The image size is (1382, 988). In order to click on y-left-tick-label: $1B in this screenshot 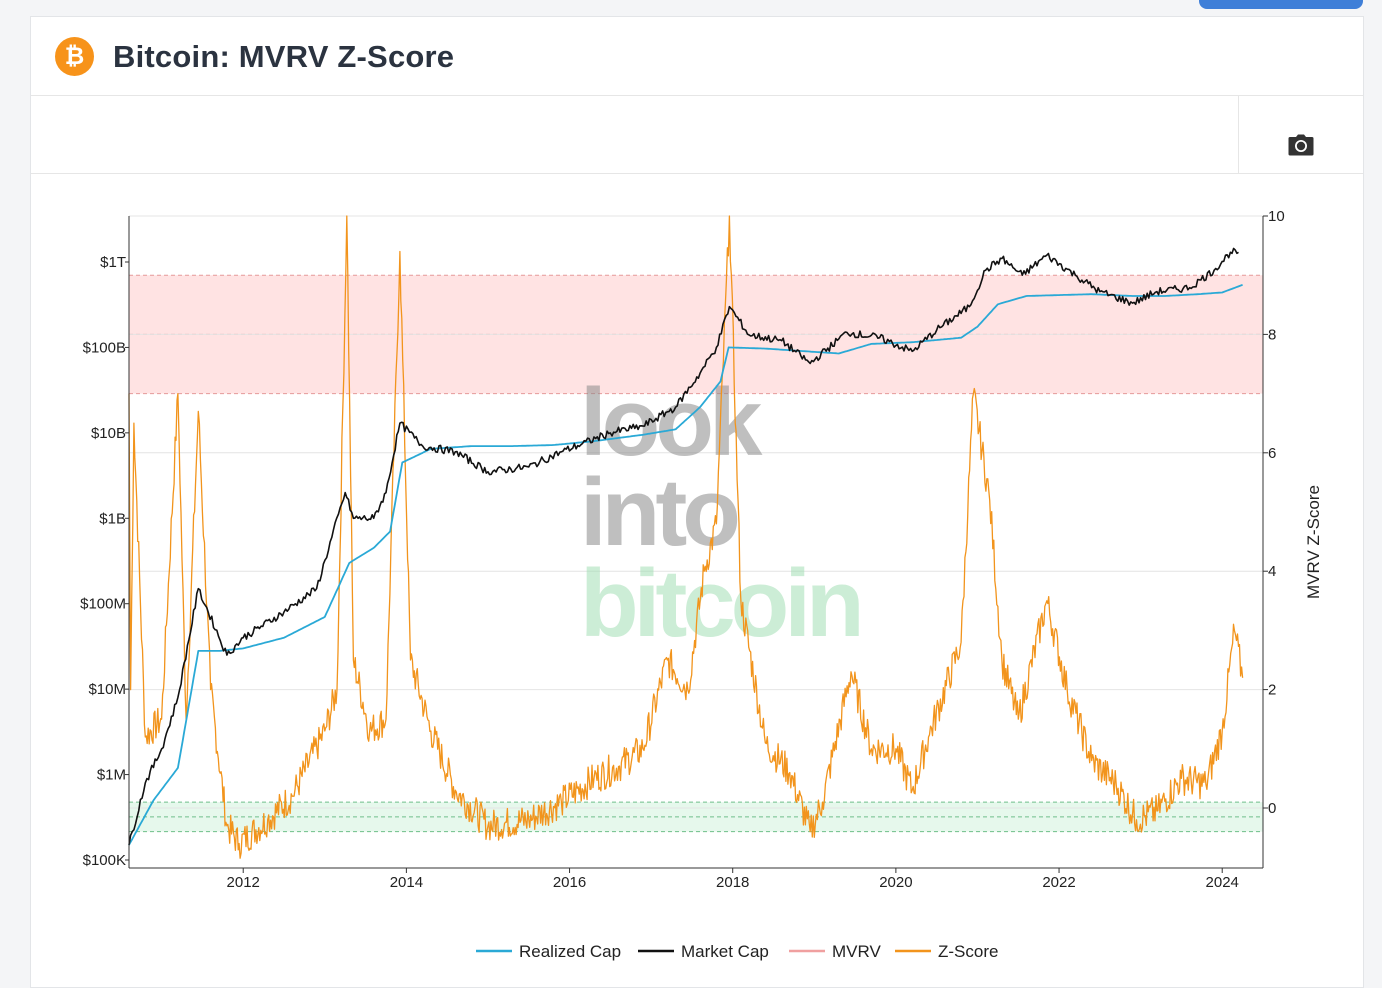, I will do `click(112, 518)`.